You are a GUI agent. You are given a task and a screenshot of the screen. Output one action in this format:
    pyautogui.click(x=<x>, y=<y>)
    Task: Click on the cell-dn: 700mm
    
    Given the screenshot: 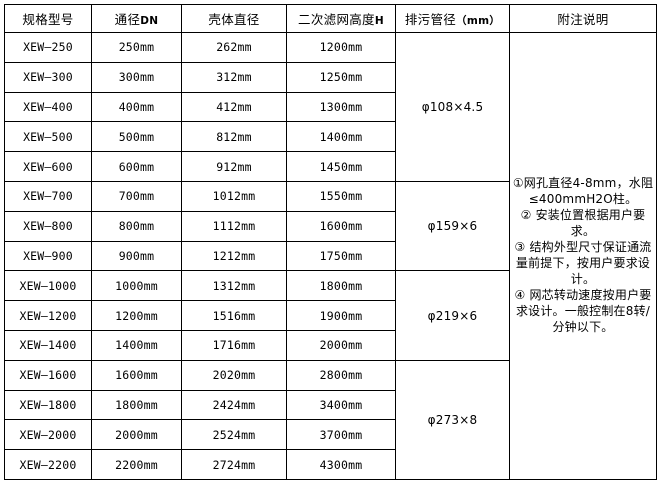 What is the action you would take?
    pyautogui.click(x=136, y=196)
    